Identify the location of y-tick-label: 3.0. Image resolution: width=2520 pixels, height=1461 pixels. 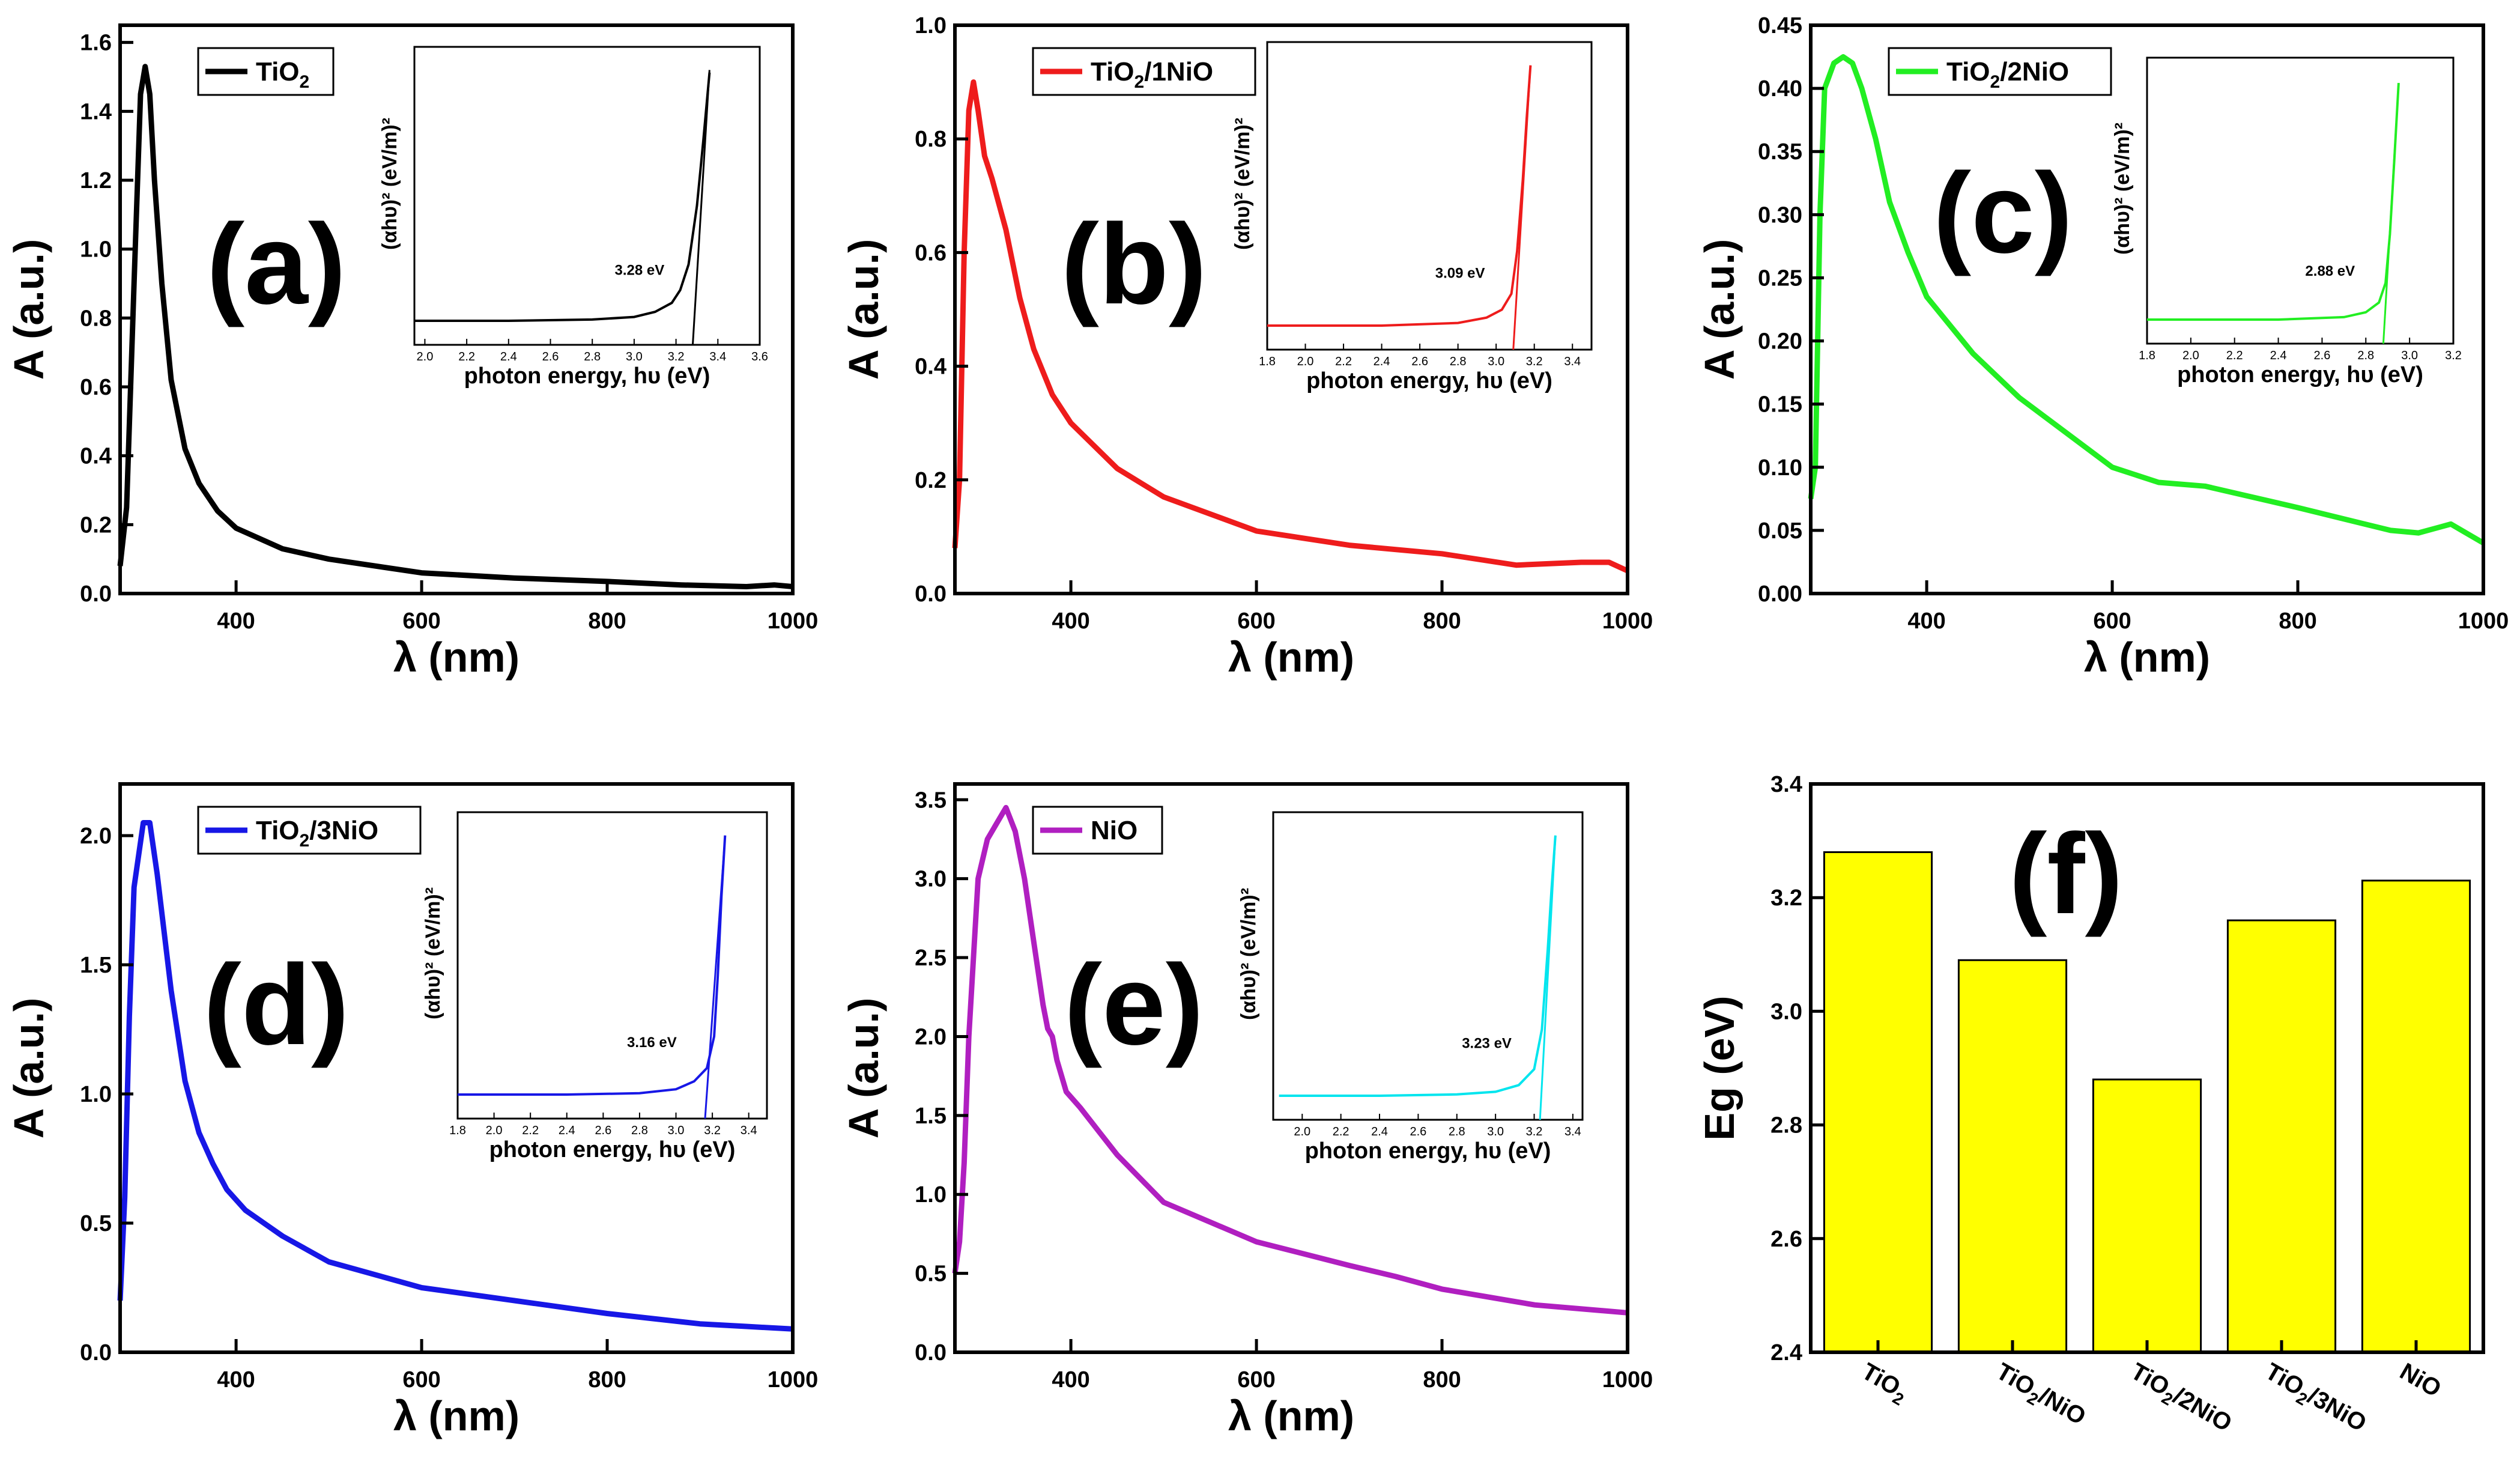
(1786, 1011).